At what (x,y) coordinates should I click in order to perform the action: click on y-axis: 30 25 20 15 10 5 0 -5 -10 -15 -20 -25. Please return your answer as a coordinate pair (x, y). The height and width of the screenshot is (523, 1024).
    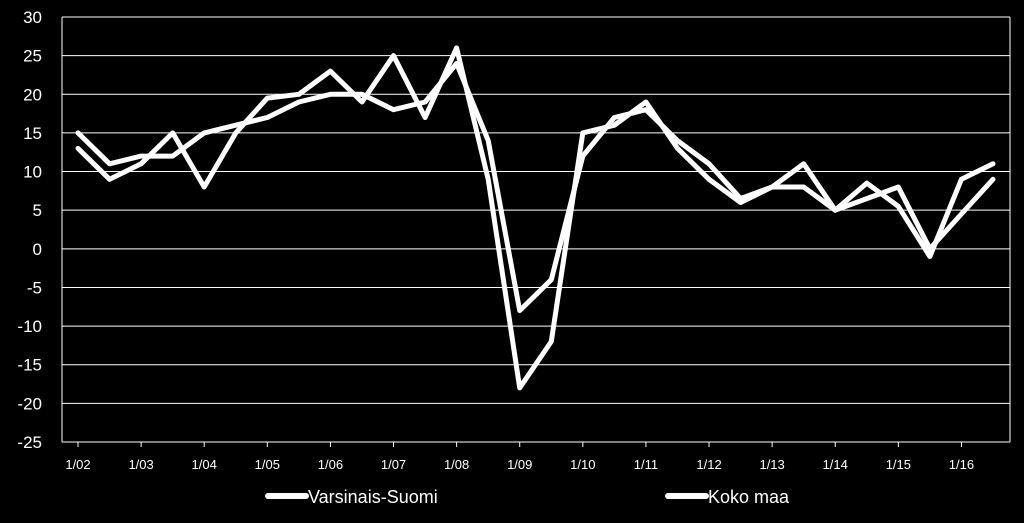
    Looking at the image, I should click on (29, 230).